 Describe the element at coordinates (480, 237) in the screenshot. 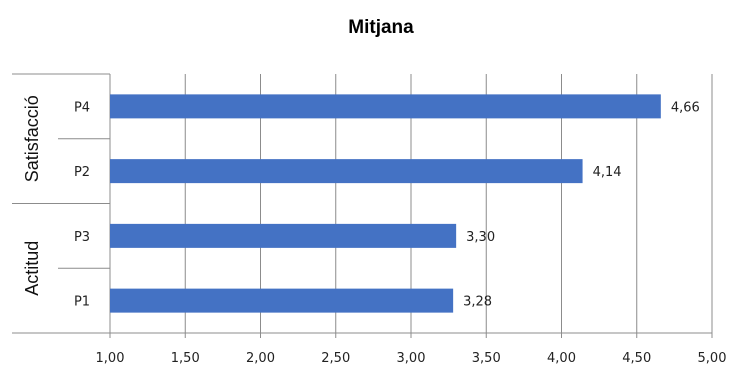

I see `value-label-P3: 3,30` at that location.